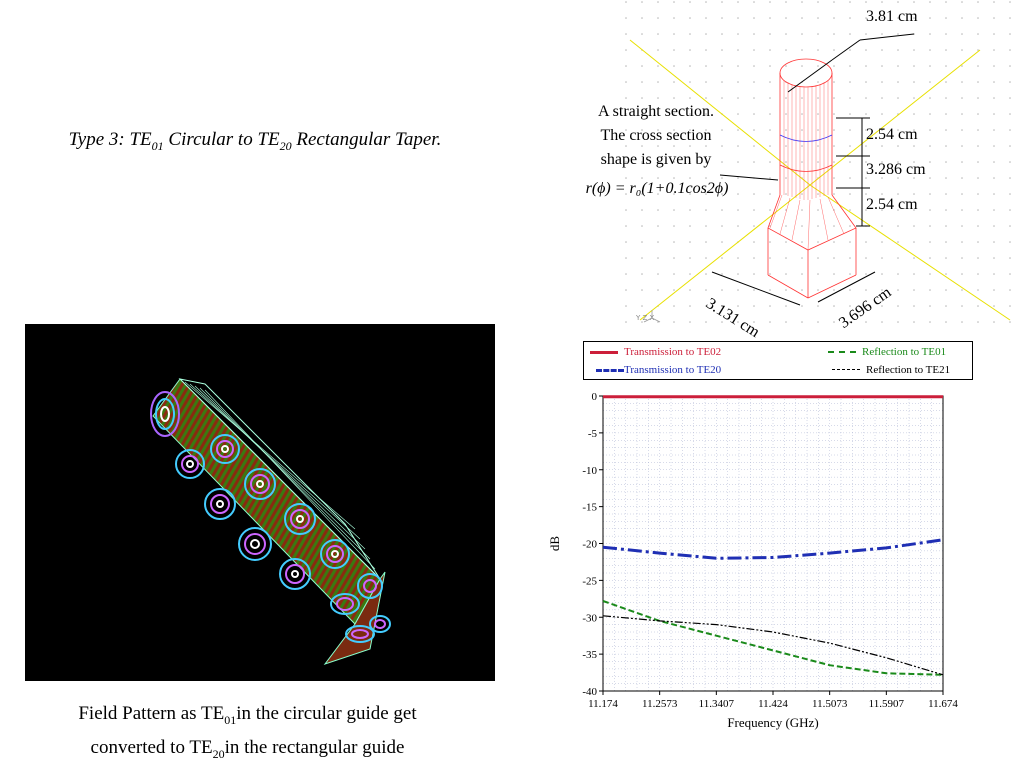  What do you see at coordinates (660, 704) in the screenshot?
I see `x-tick-label: 11.2573` at bounding box center [660, 704].